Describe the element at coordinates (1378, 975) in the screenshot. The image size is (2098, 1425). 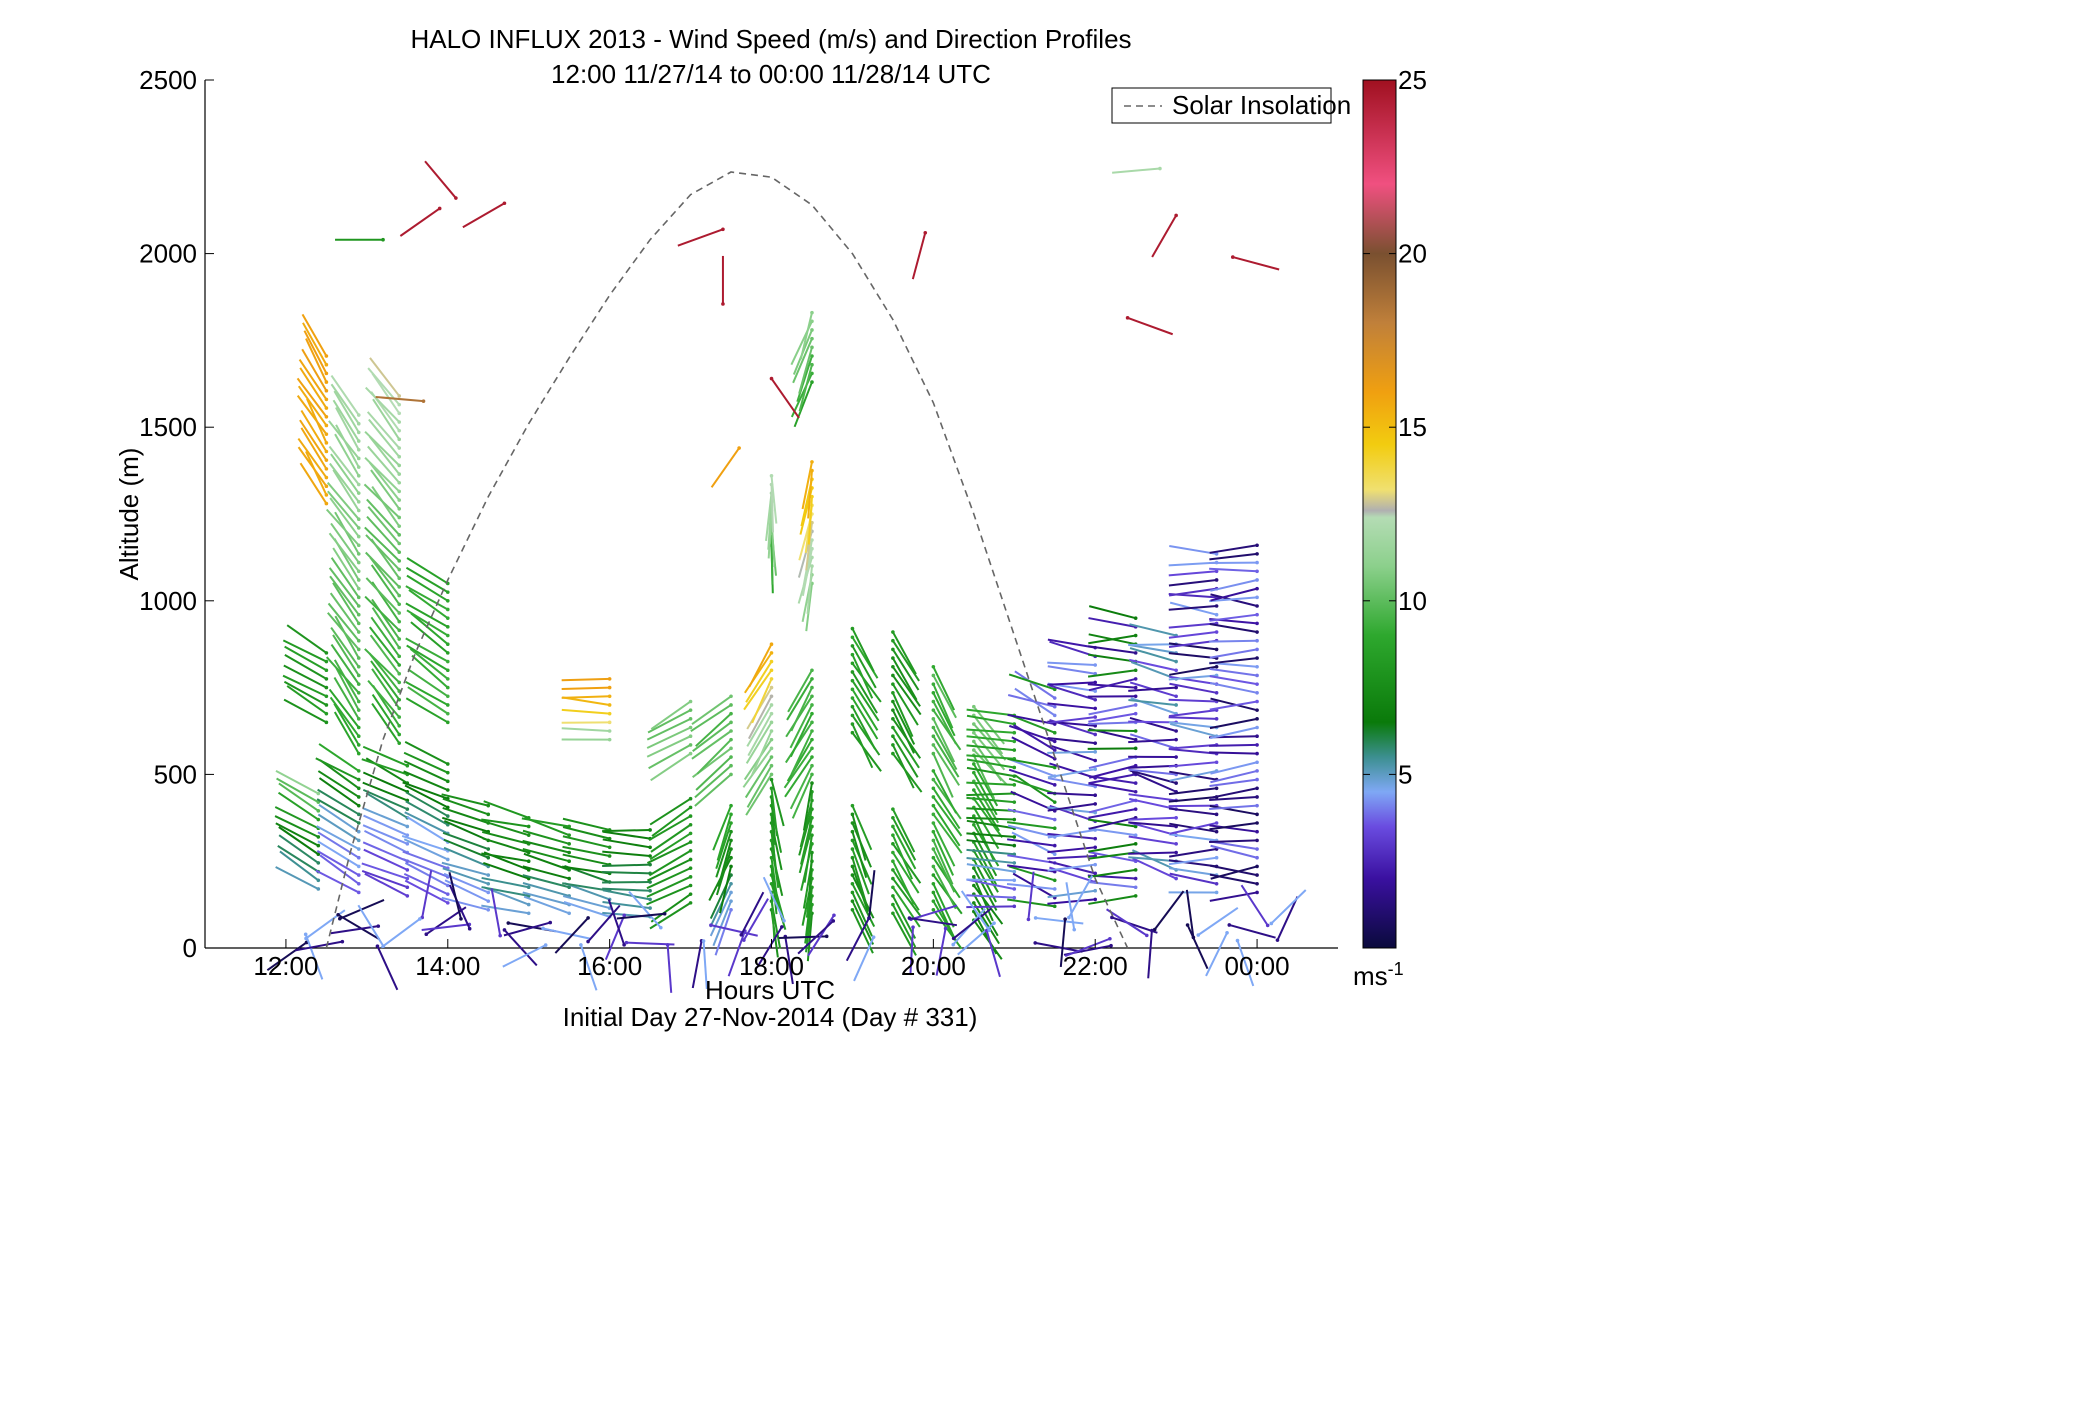
I see `colorbar-unit: ms-1` at that location.